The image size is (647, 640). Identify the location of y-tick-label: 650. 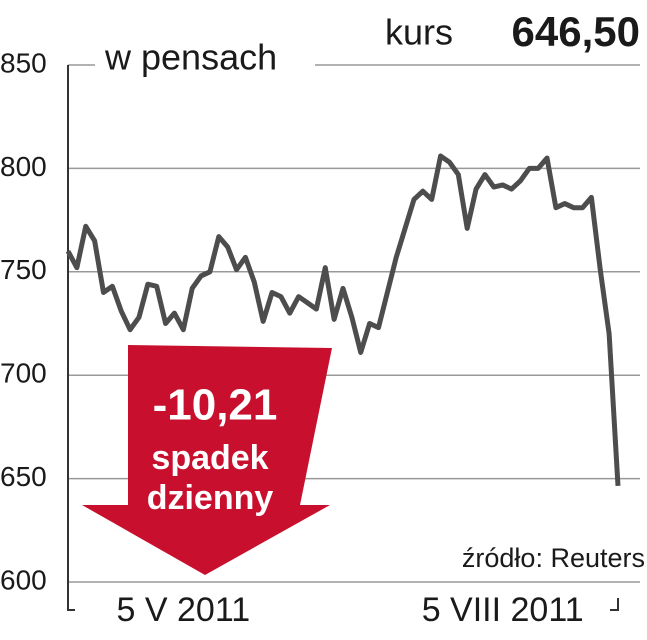
(23, 476).